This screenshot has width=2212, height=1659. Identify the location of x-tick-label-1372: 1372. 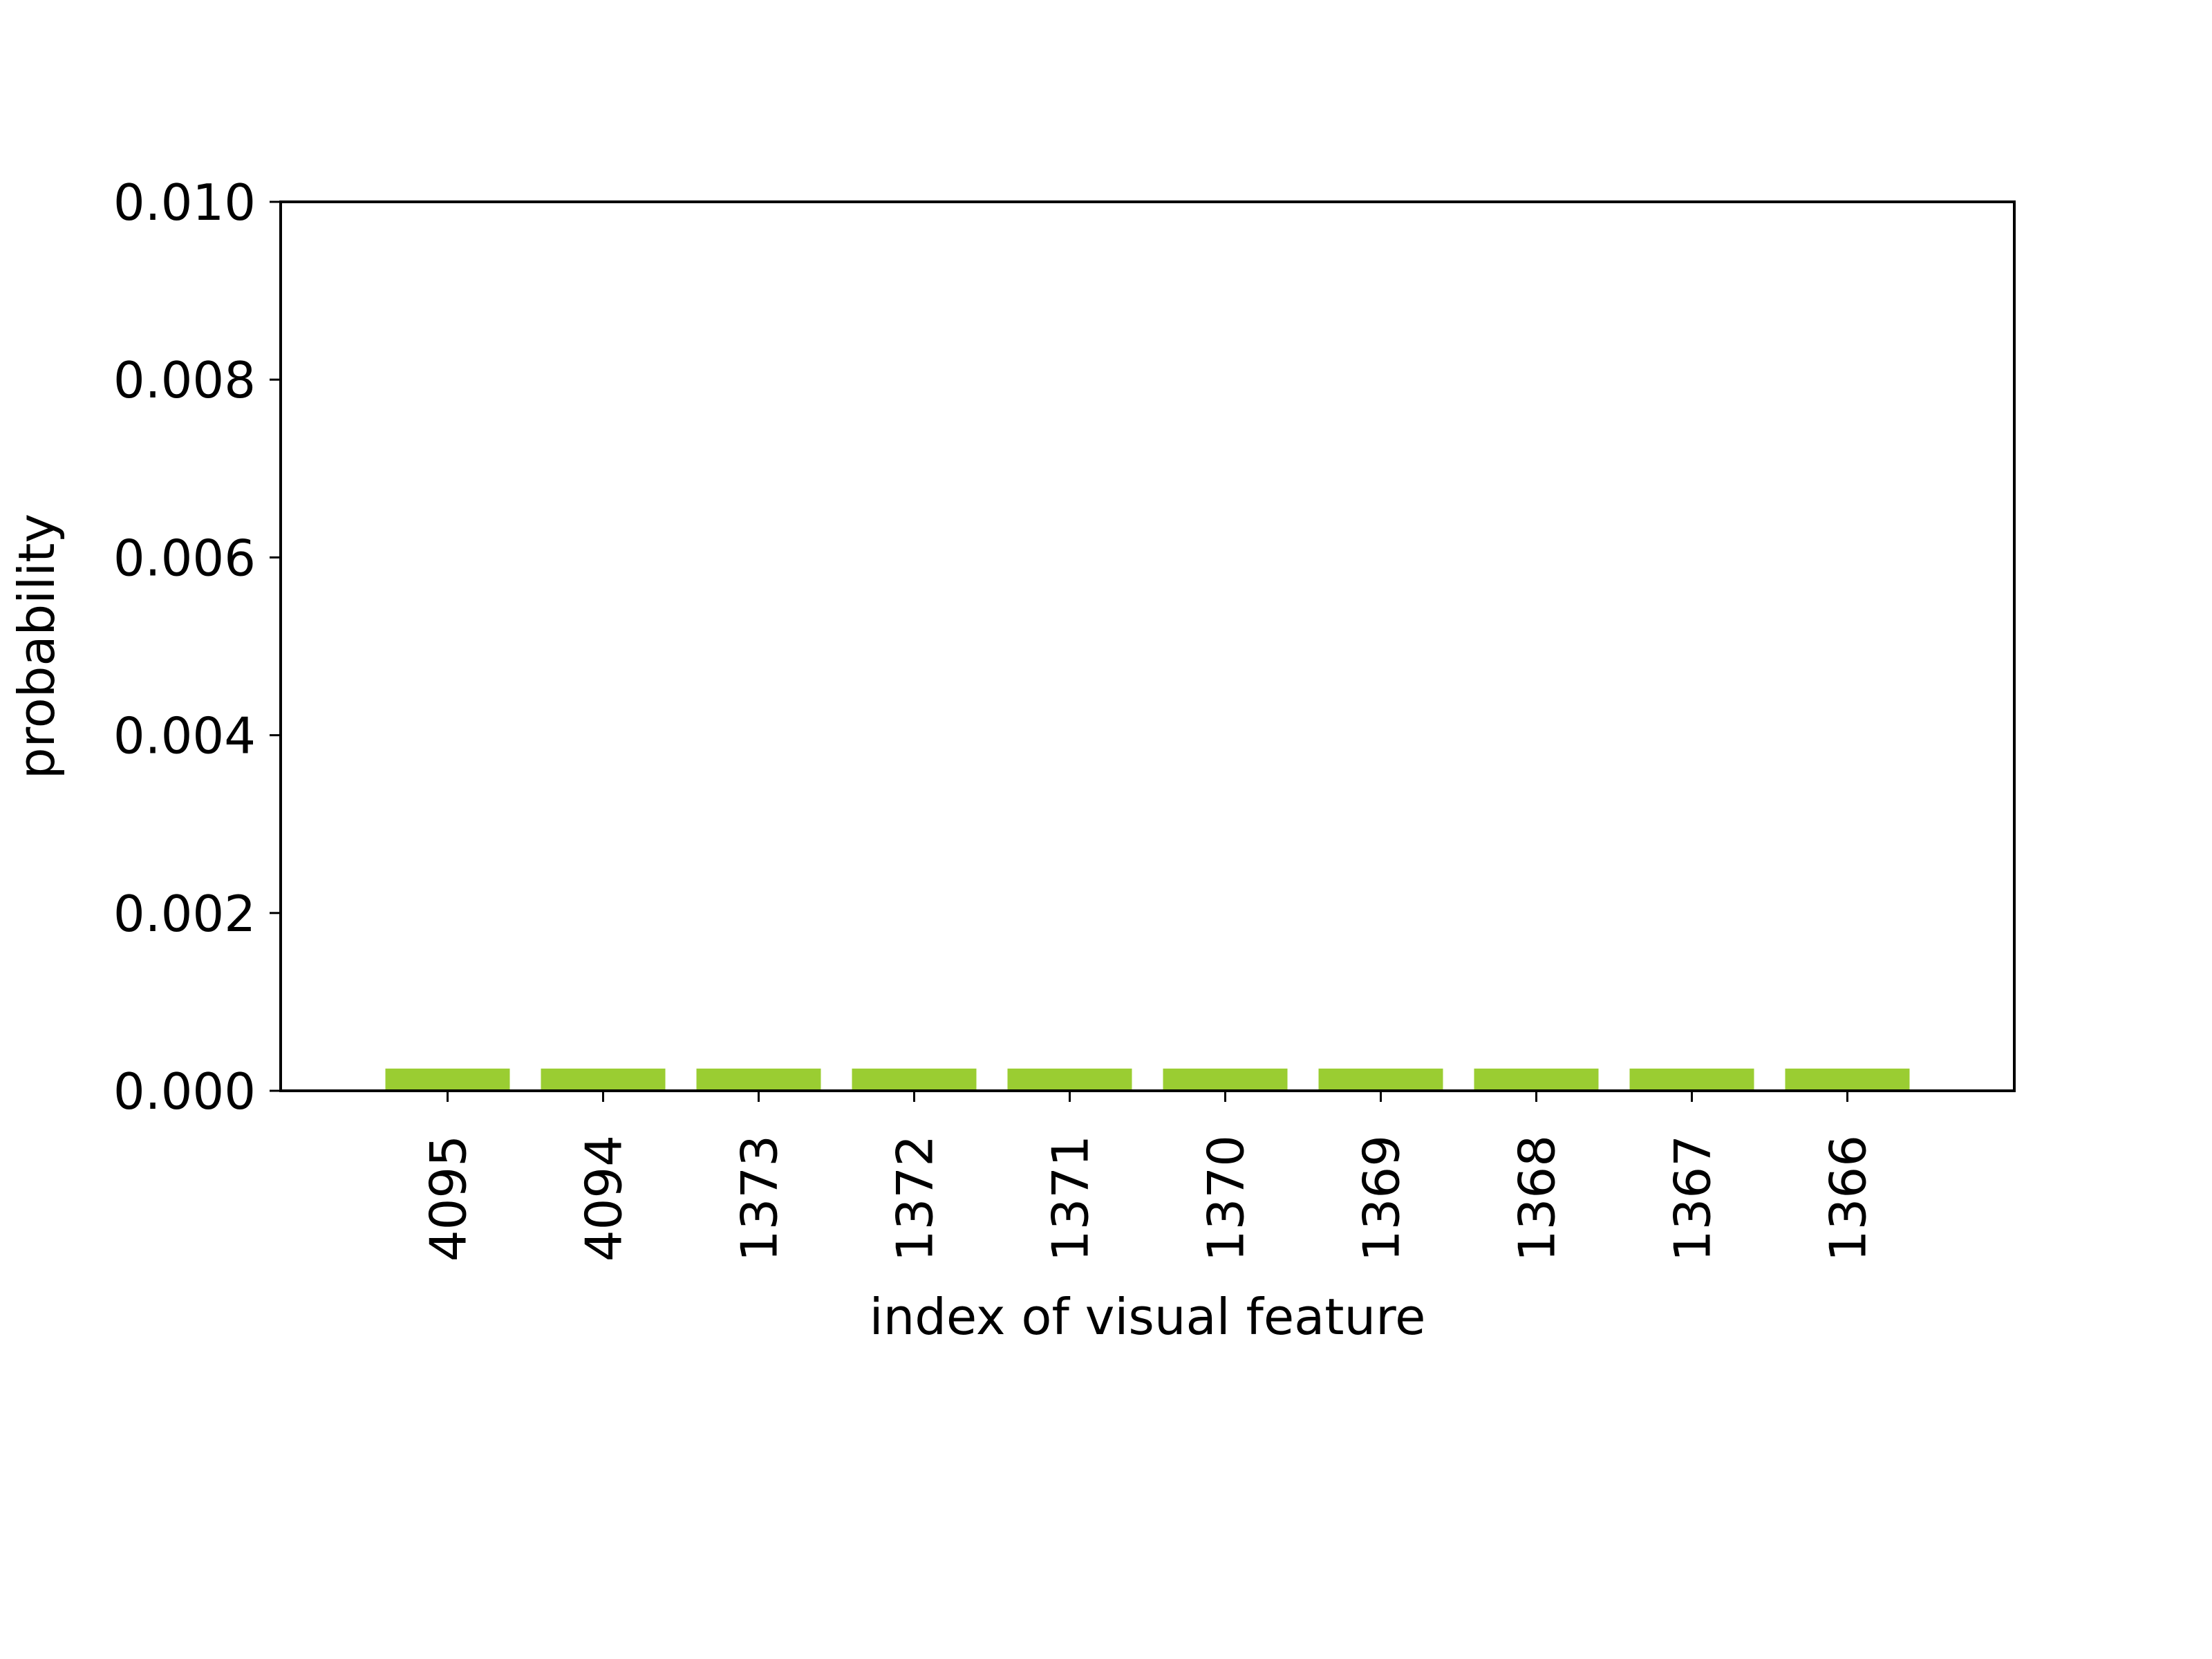
(915, 1199).